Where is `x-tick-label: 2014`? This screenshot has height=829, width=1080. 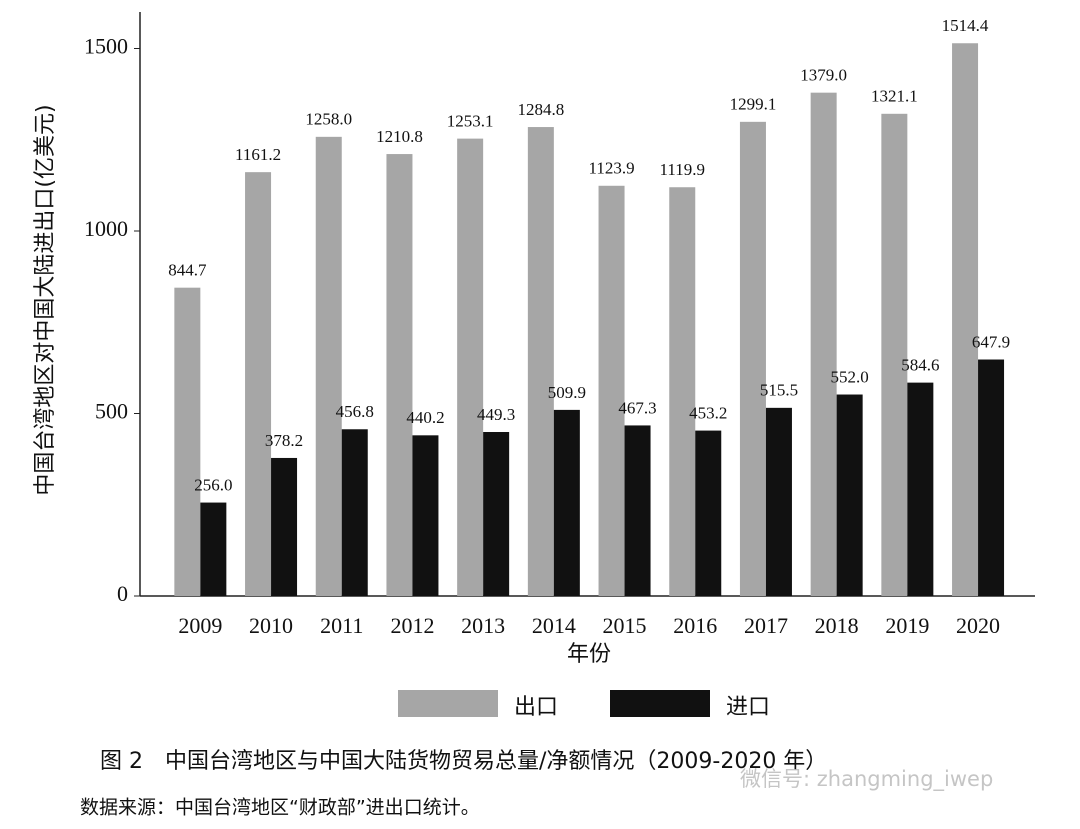 x-tick-label: 2014 is located at coordinates (554, 625).